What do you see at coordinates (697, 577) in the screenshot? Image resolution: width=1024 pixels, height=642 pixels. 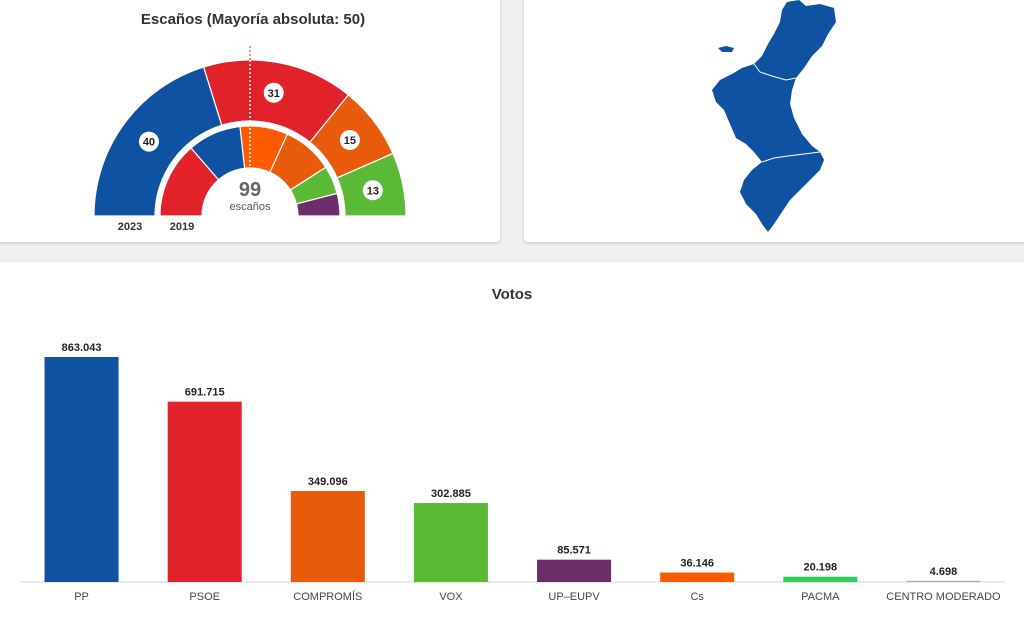 I see `vote-bar-cs` at bounding box center [697, 577].